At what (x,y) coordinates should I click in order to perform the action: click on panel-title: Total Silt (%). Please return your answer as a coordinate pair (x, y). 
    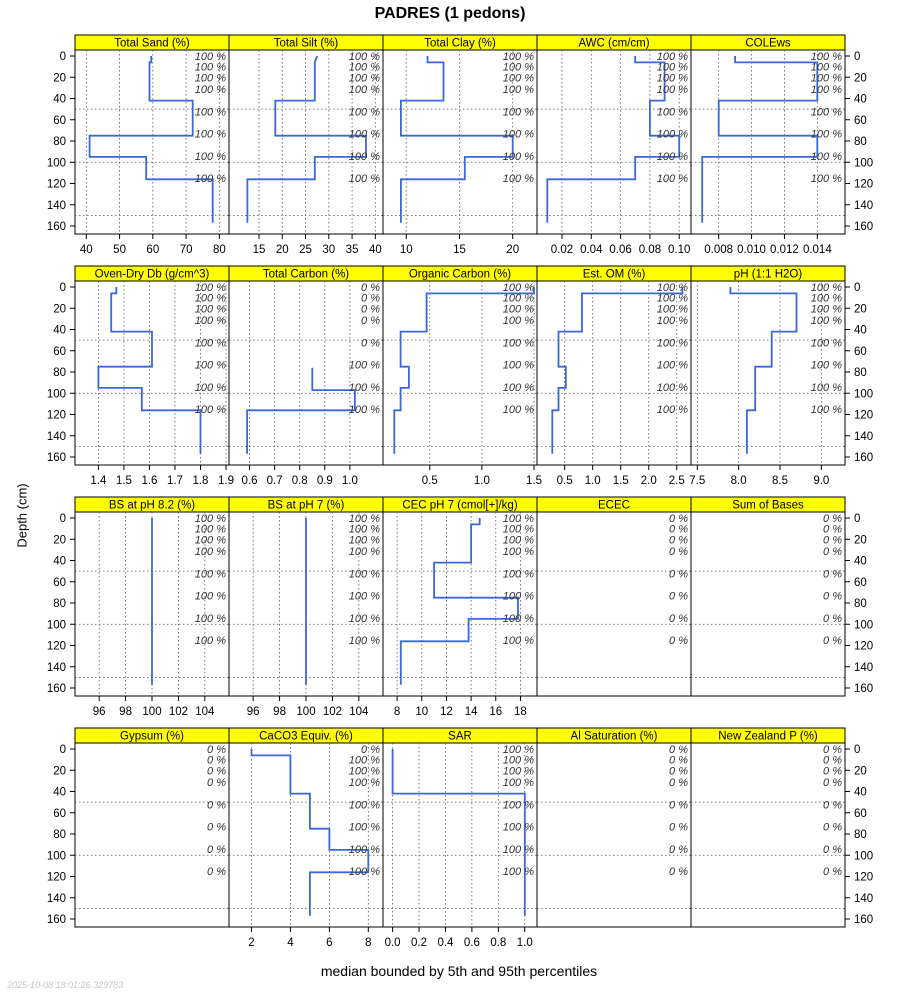
    Looking at the image, I should click on (306, 44).